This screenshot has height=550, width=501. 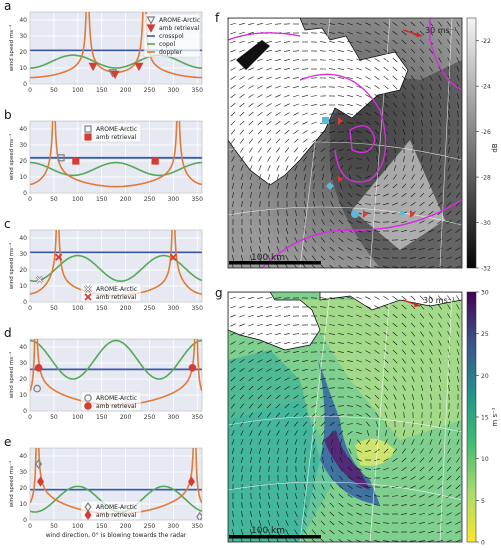 I want to click on y-axis-label: wind speed ms⁻¹, so click(x=11, y=484).